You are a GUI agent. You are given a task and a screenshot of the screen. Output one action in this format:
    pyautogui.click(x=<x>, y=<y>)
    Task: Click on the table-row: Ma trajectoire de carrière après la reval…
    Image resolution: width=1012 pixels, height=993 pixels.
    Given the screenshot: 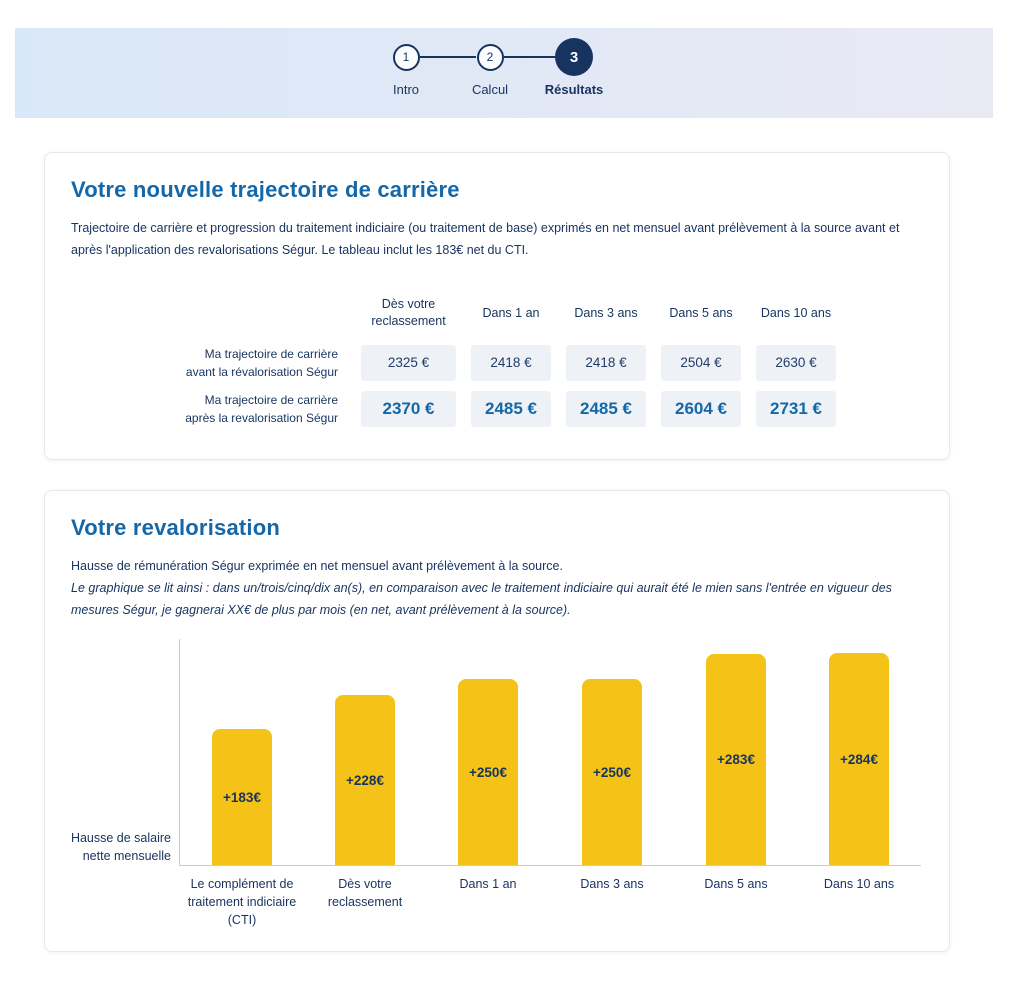 What is the action you would take?
    pyautogui.click(x=497, y=408)
    